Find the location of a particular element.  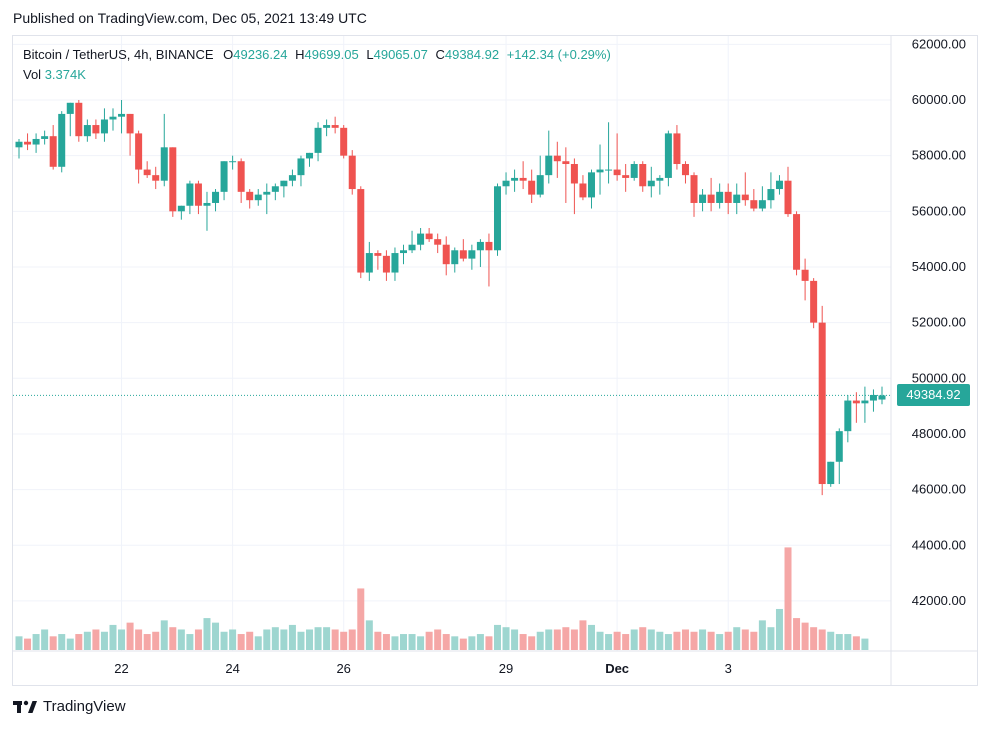

last-price-label: 49384.92 is located at coordinates (933, 395).